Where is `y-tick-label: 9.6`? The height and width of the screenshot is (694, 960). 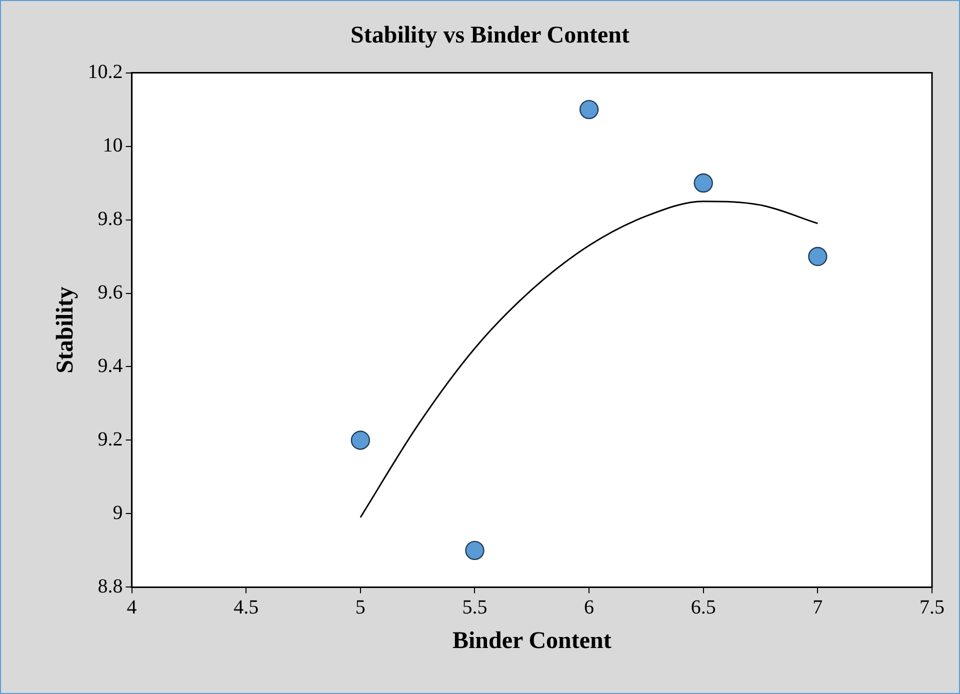 y-tick-label: 9.6 is located at coordinates (110, 293).